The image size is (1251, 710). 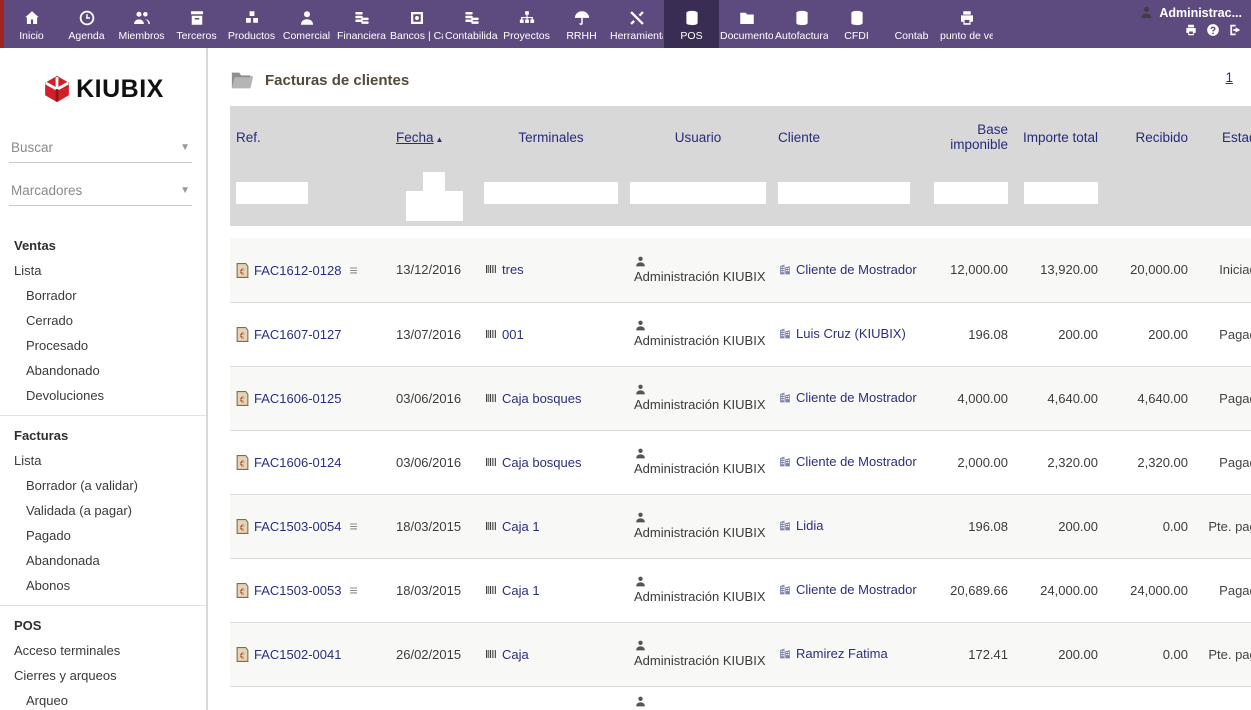 What do you see at coordinates (251, 24) in the screenshot?
I see `nav-item-productos: Productos` at bounding box center [251, 24].